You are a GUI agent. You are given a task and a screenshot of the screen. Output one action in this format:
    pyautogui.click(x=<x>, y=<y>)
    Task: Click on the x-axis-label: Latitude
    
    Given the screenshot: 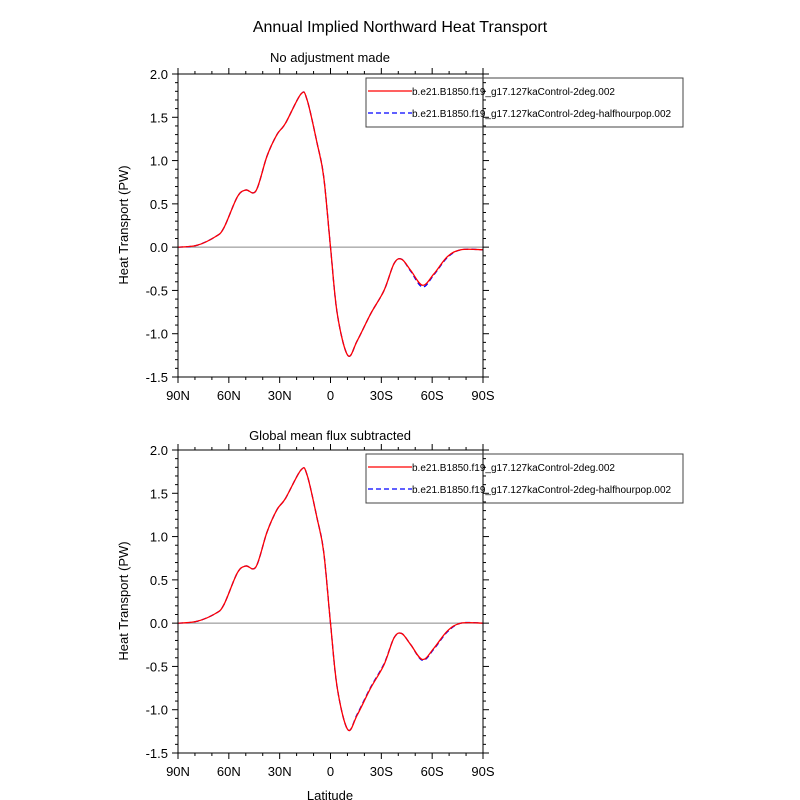 What is the action you would take?
    pyautogui.click(x=330, y=794)
    